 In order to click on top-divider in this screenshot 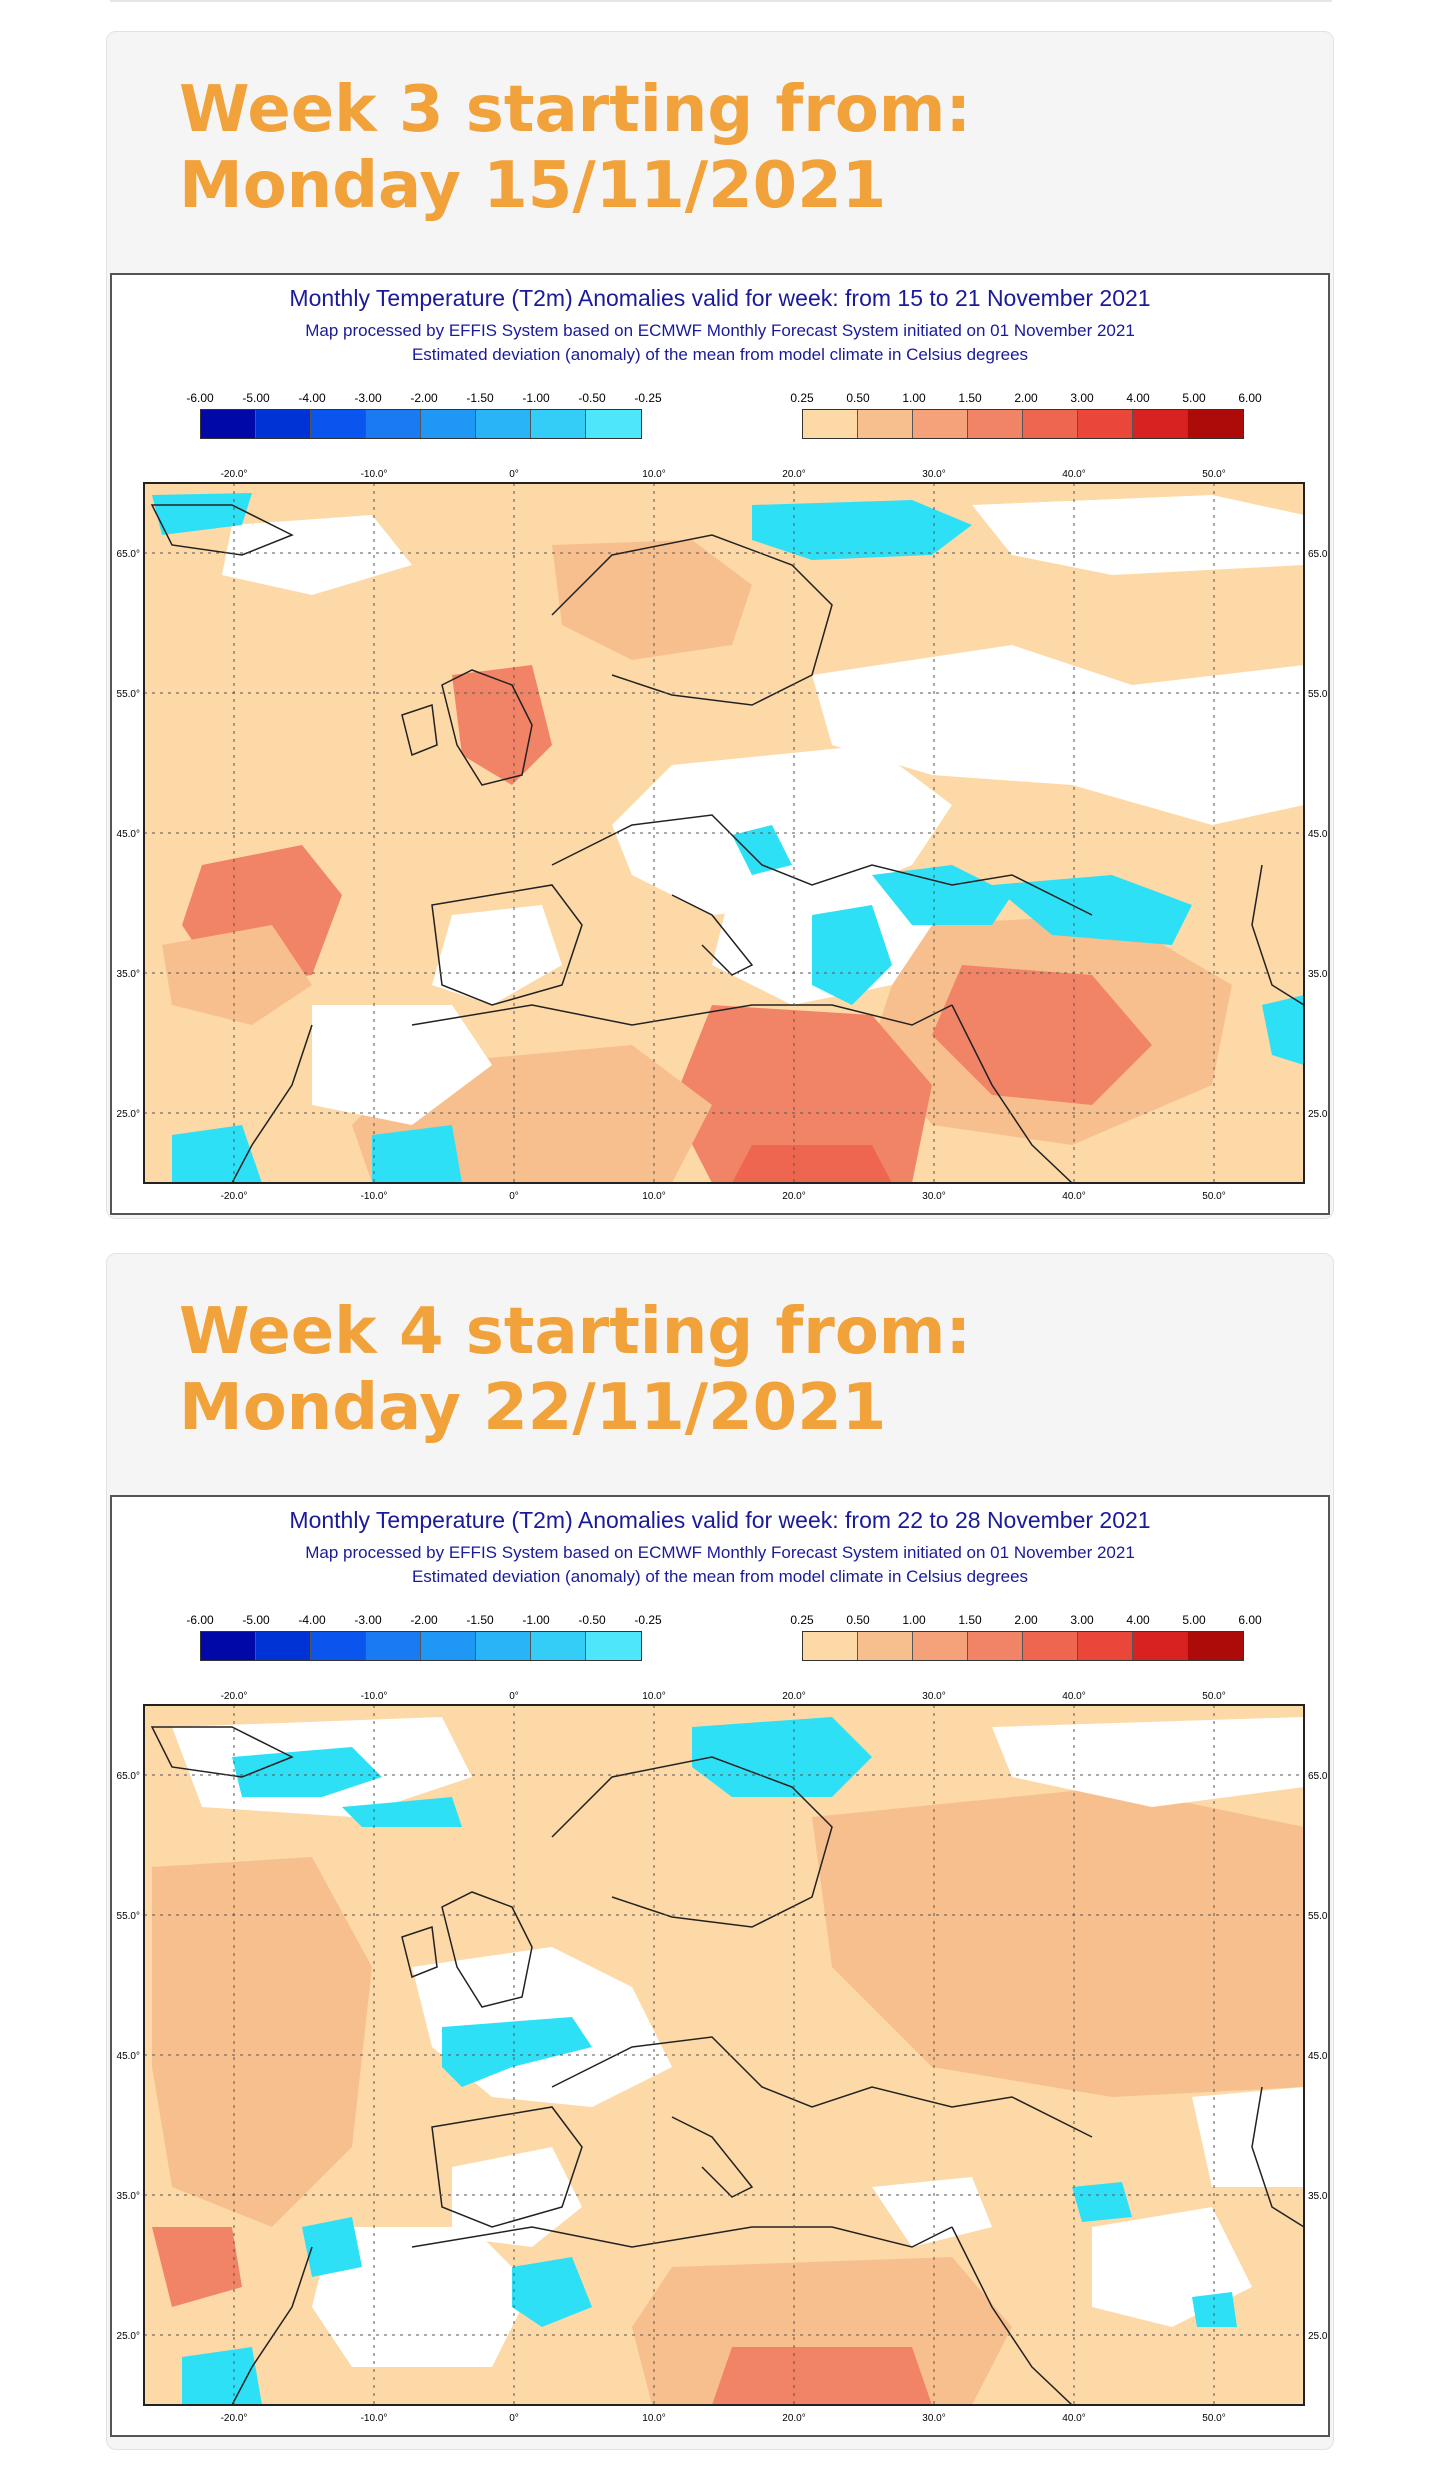, I will do `click(721, 1)`.